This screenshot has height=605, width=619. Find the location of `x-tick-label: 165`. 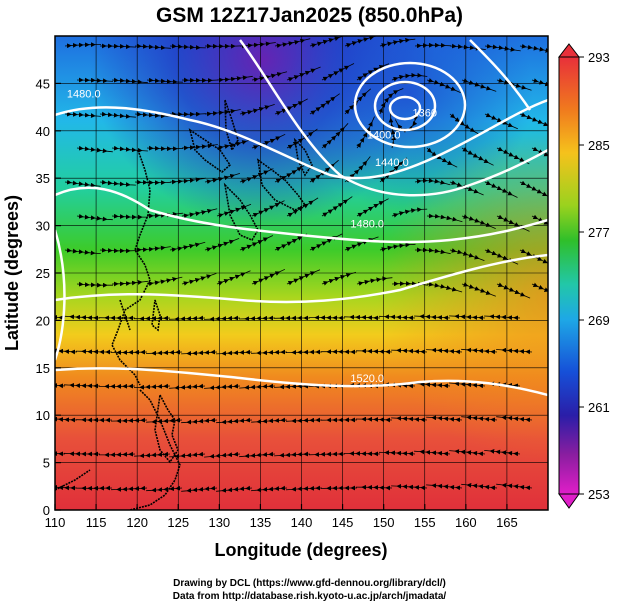

x-tick-label: 165 is located at coordinates (507, 522).